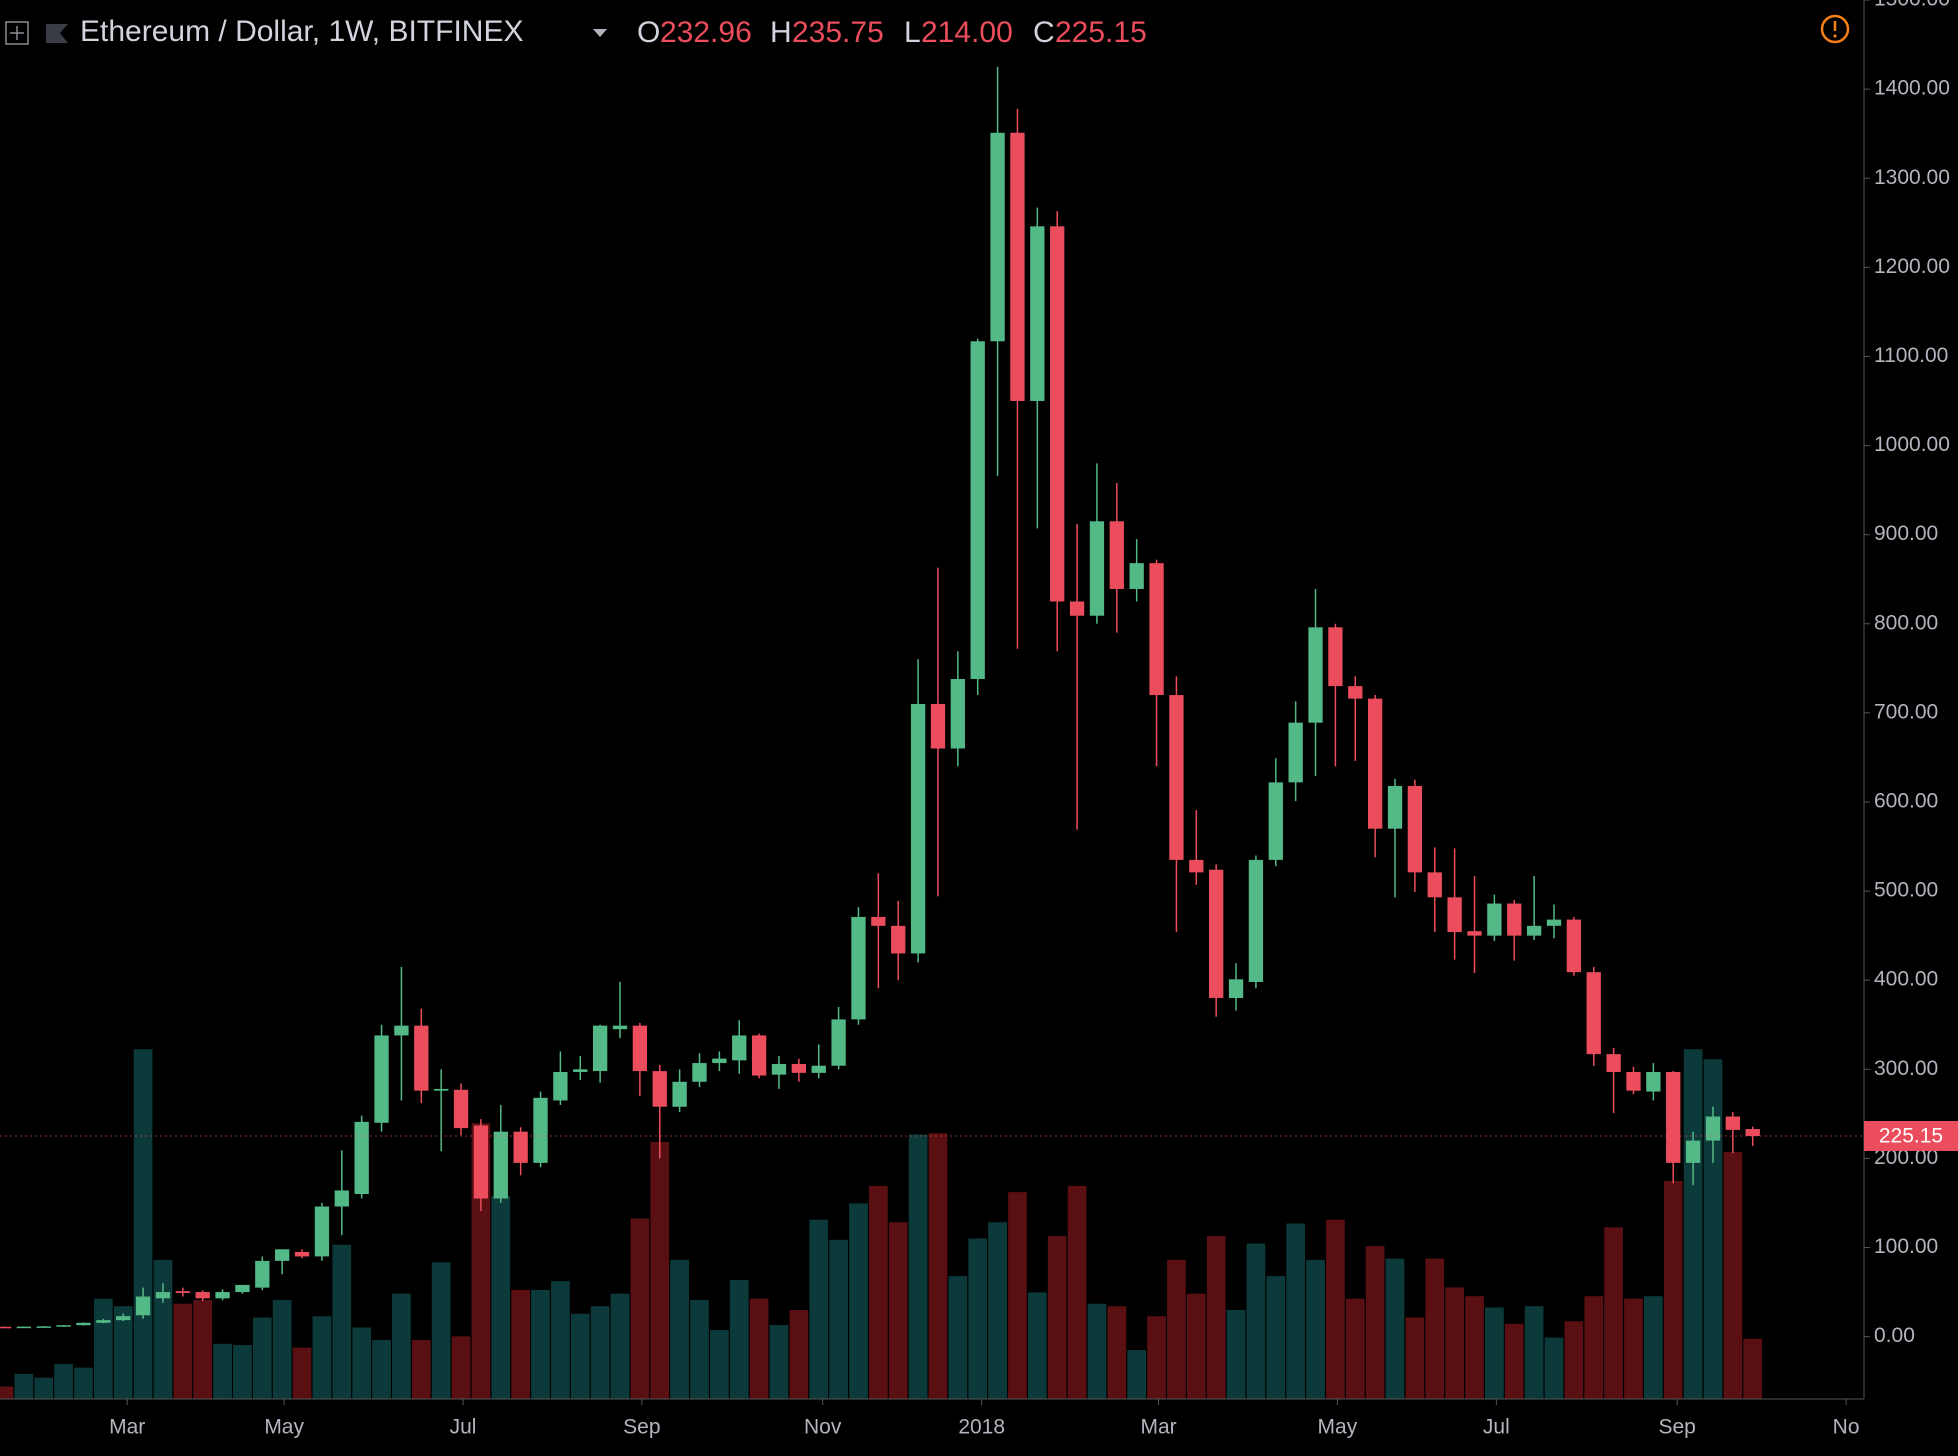 The width and height of the screenshot is (1958, 1456). What do you see at coordinates (1101, 32) in the screenshot?
I see `ohlc-value: 225.15` at bounding box center [1101, 32].